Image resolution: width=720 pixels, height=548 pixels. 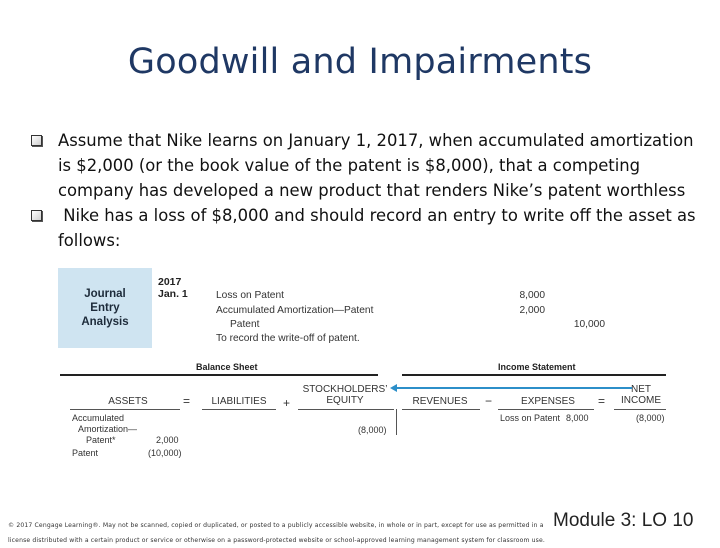 I want to click on asset-item-line: Patent*, so click(x=101, y=440).